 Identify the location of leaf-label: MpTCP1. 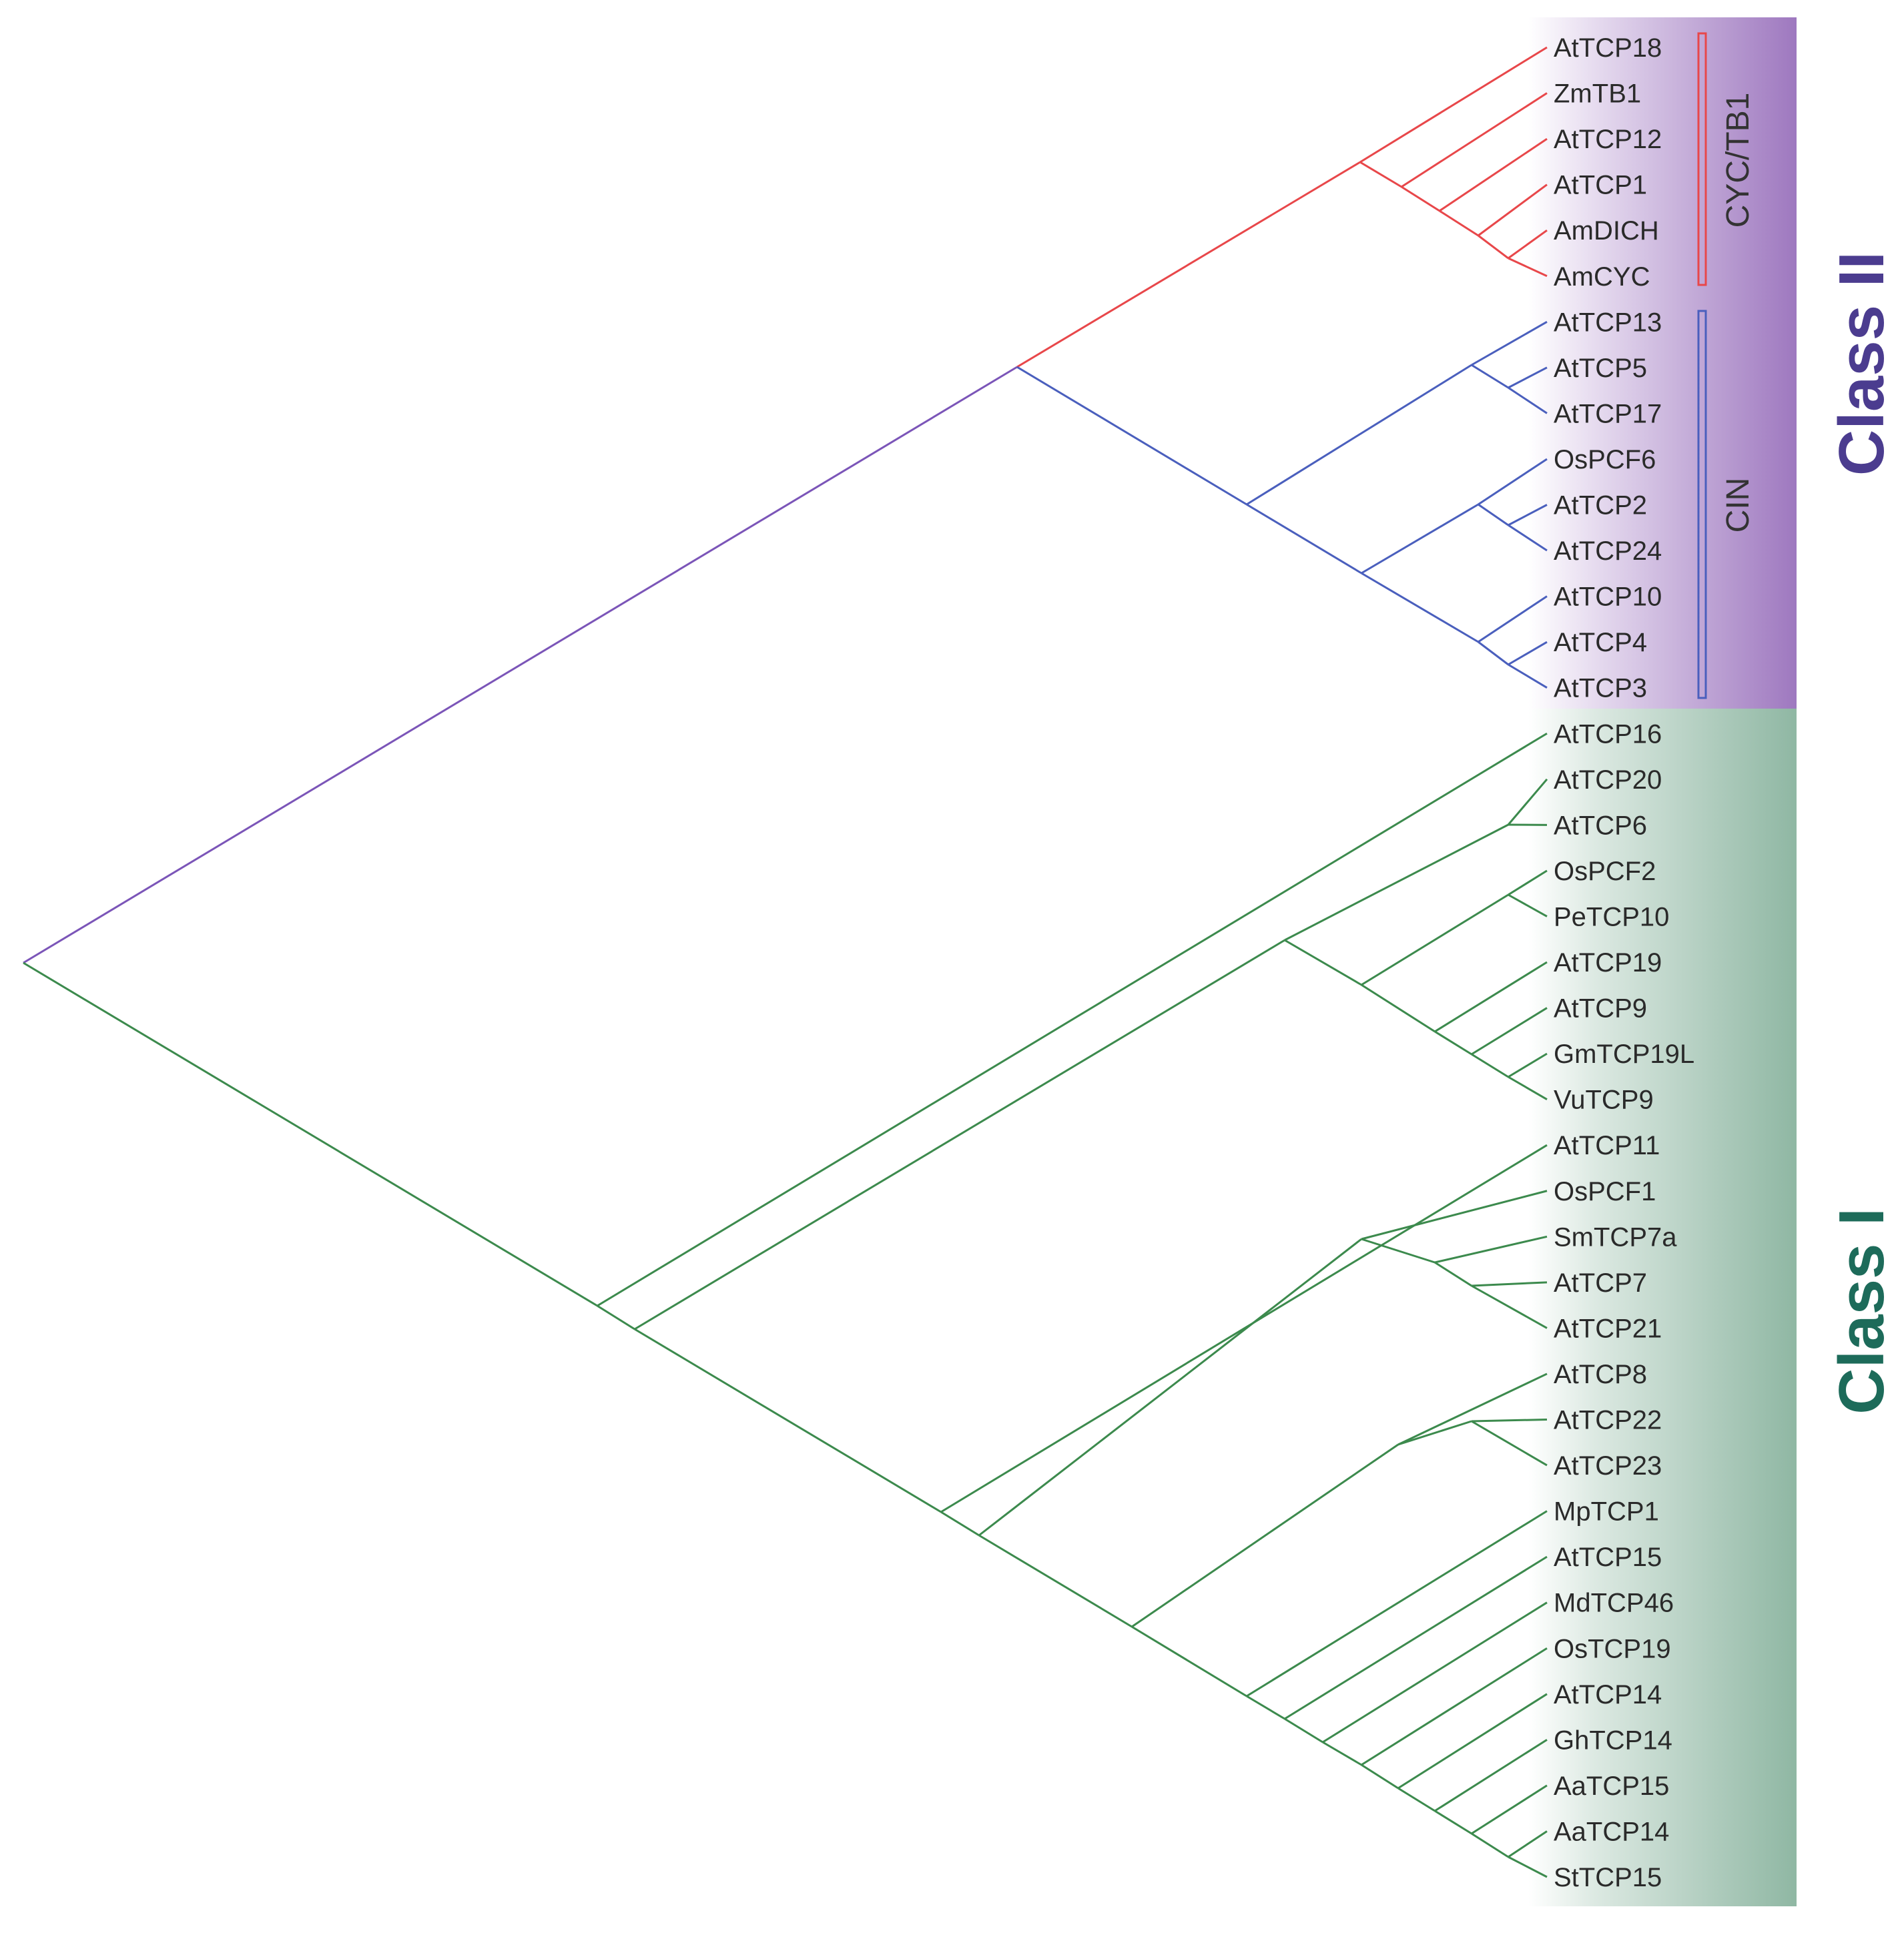
(1606, 1512).